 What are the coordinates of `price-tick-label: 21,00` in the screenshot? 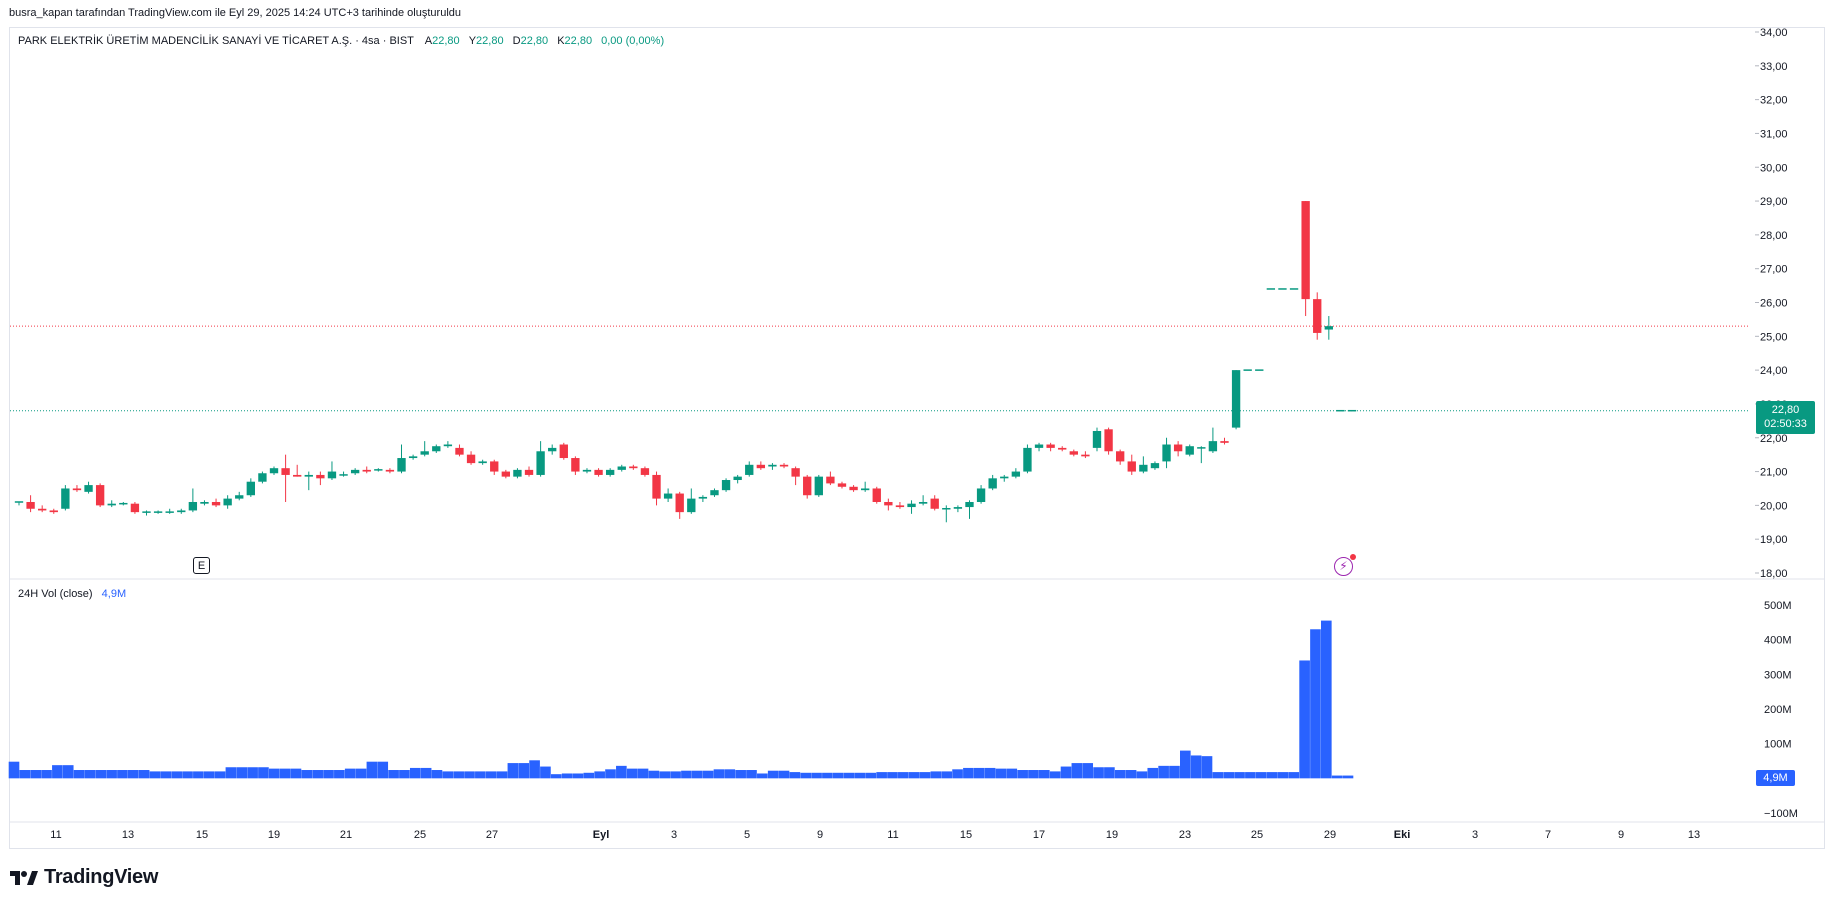 It's located at (1774, 473).